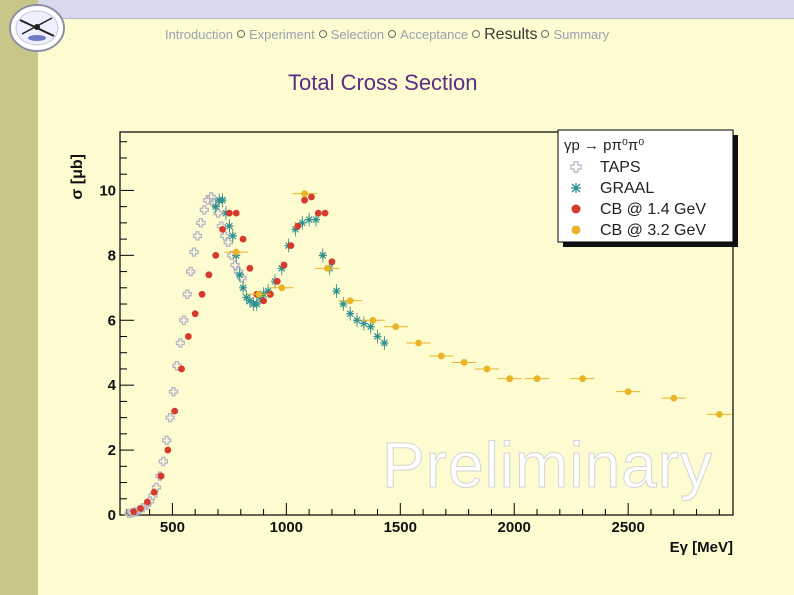  I want to click on y-tick-label: 8, so click(112, 255).